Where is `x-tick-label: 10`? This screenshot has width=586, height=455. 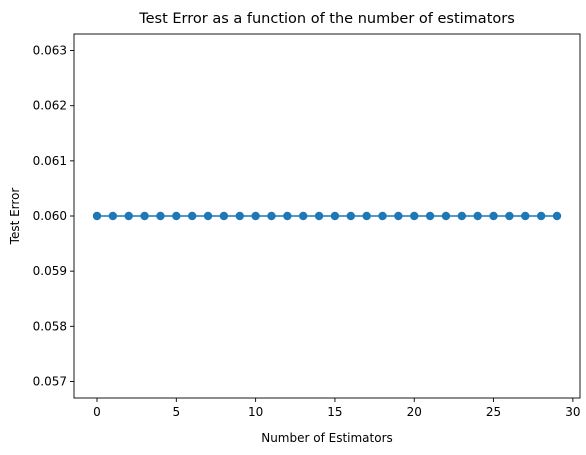 x-tick-label: 10 is located at coordinates (255, 412).